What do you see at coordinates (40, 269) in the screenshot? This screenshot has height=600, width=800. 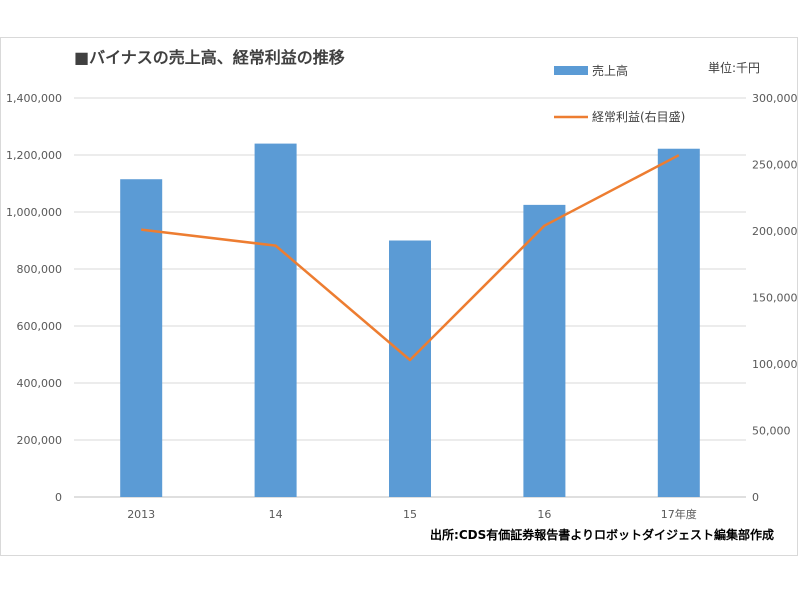 I see `left-tick-label: 800,000` at bounding box center [40, 269].